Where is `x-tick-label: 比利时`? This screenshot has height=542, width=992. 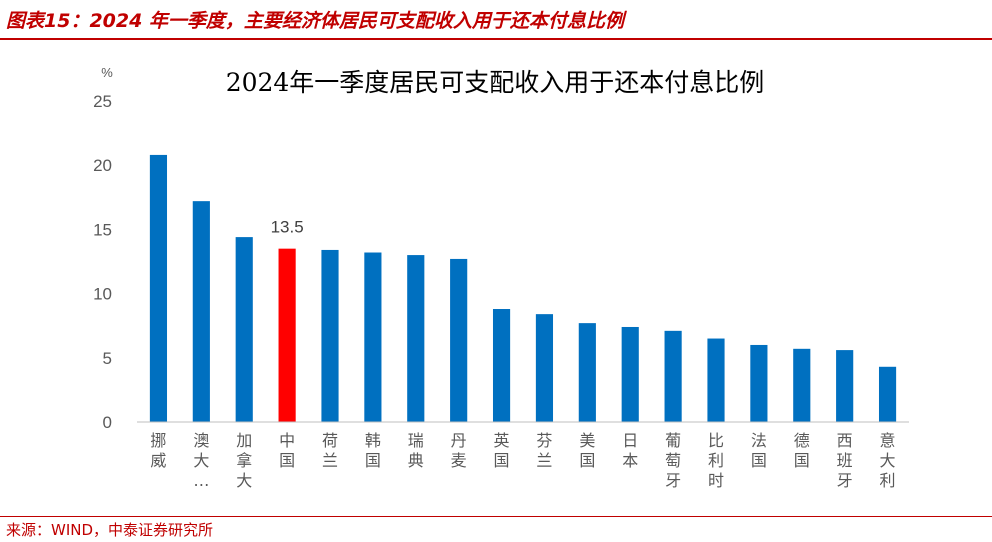
x-tick-label: 比利时 is located at coordinates (716, 460).